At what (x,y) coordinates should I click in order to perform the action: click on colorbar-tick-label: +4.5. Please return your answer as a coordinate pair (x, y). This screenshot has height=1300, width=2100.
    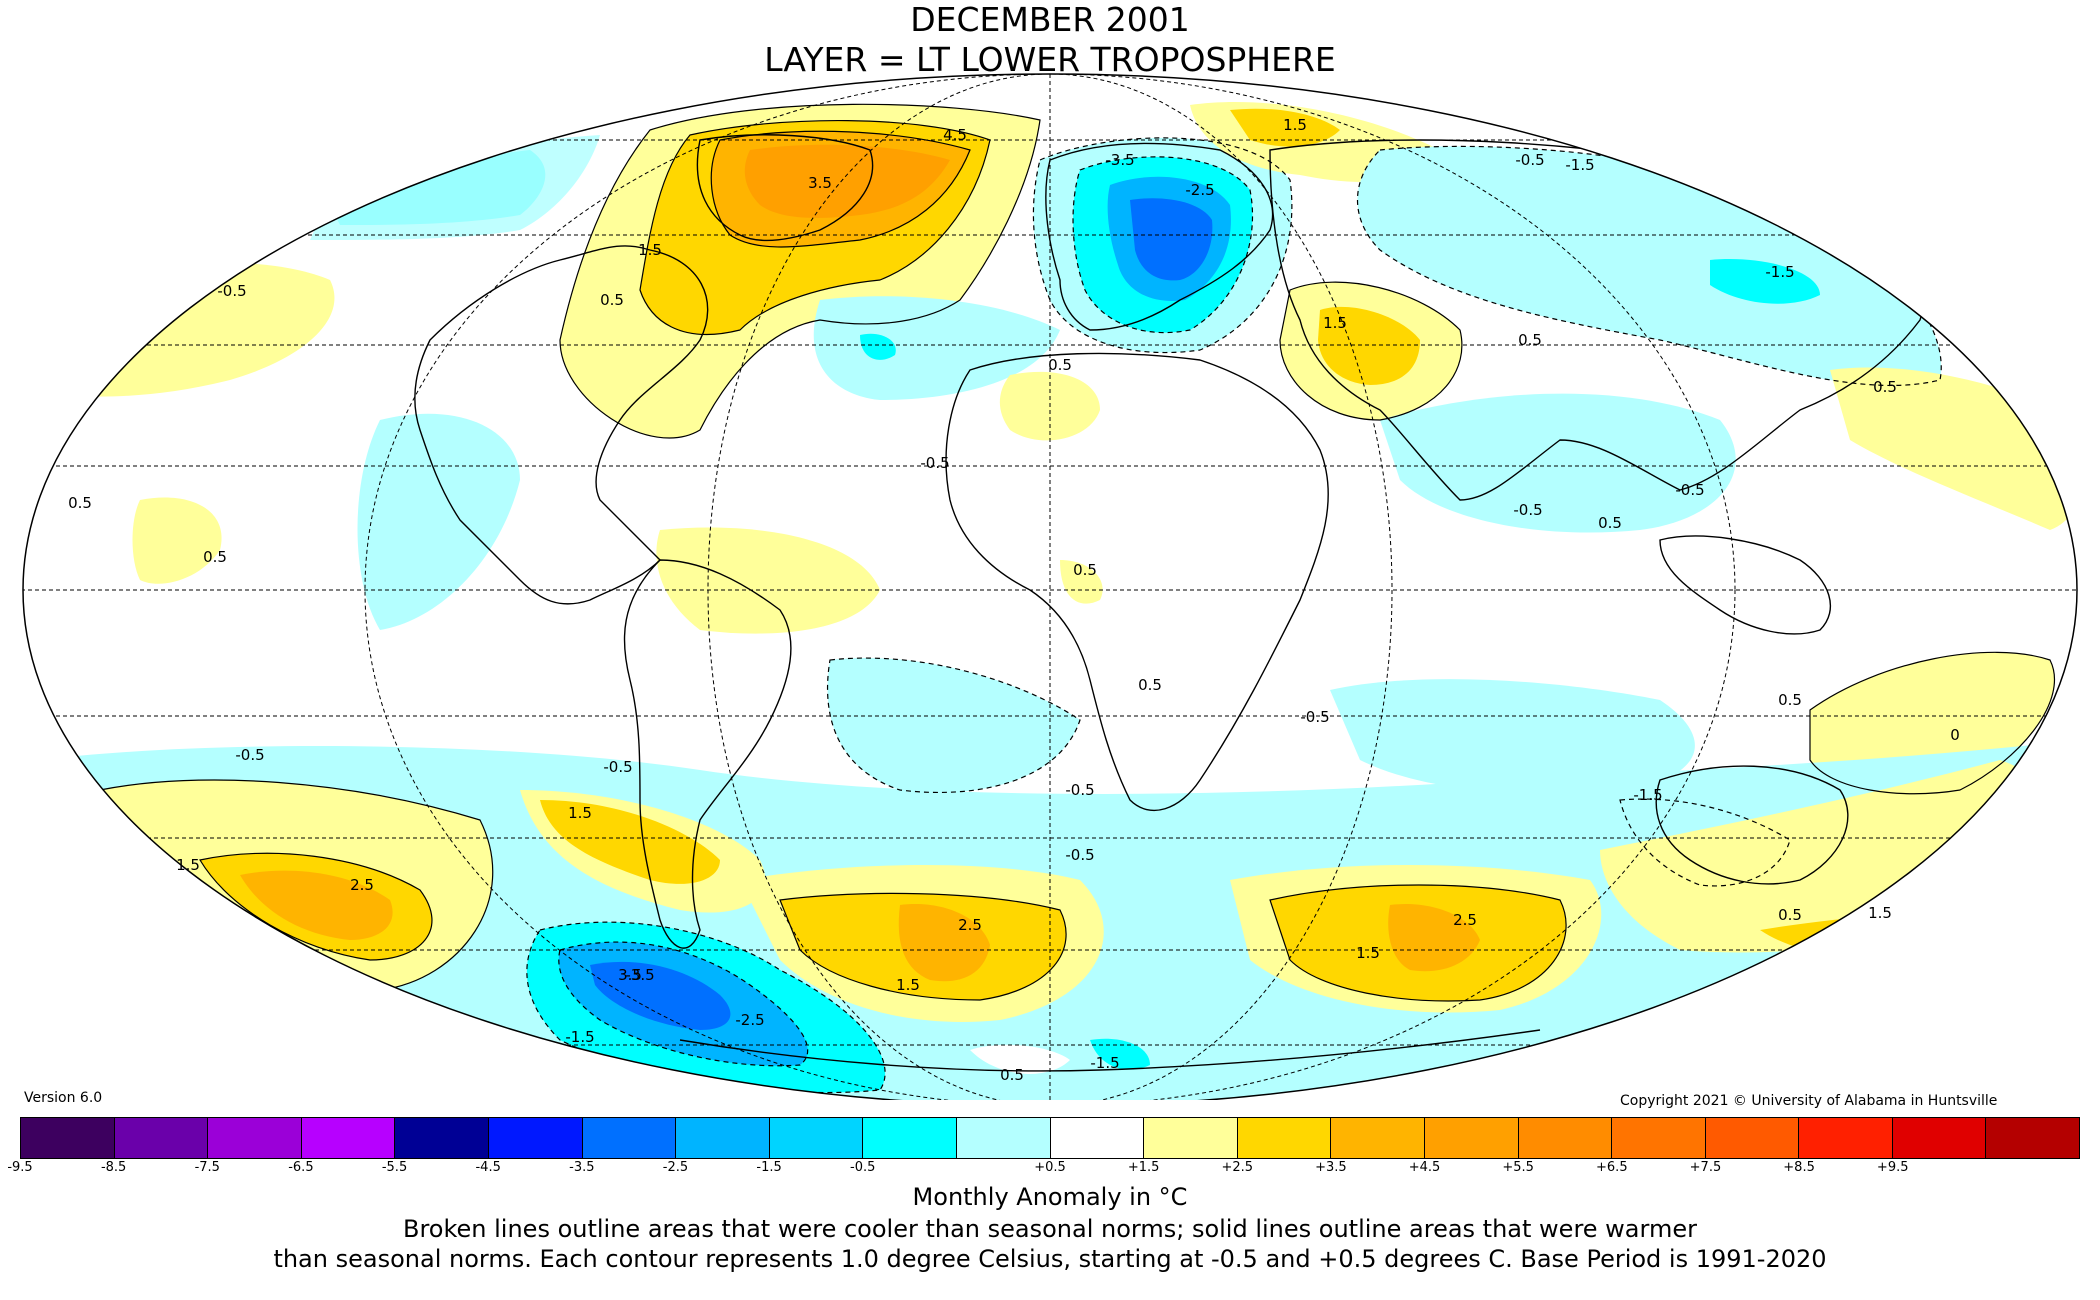
    Looking at the image, I should click on (1424, 1167).